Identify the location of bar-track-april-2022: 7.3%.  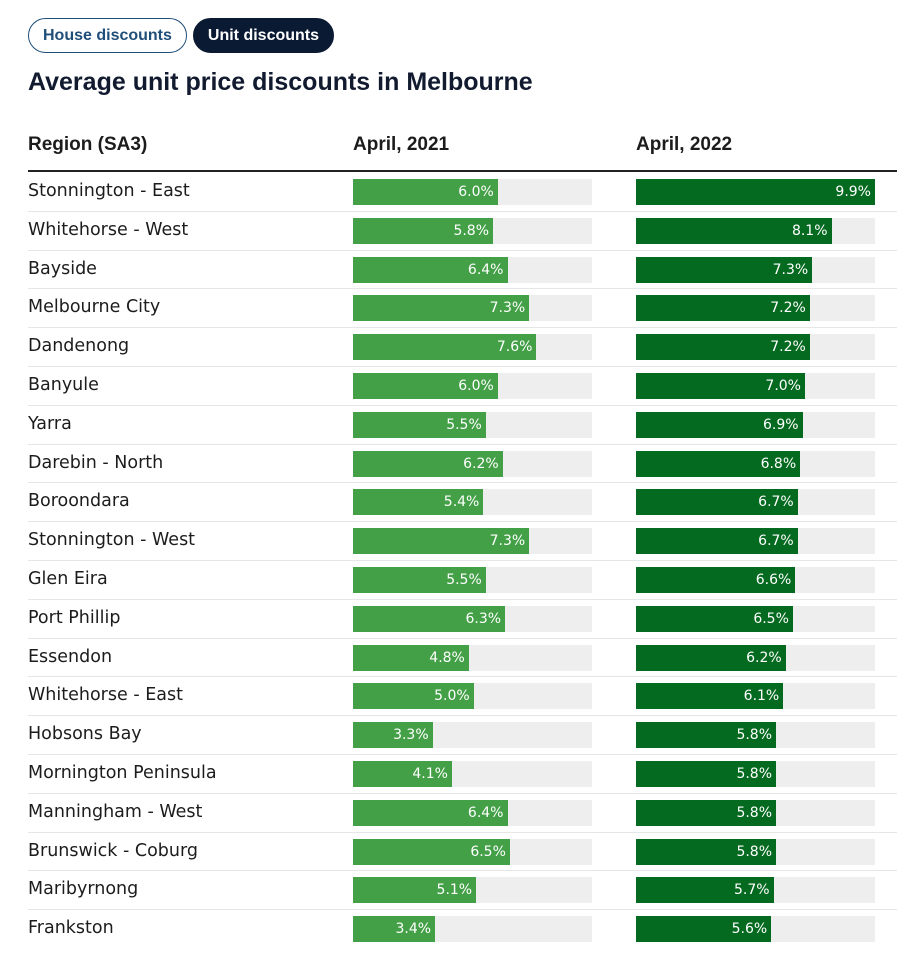
(755, 269).